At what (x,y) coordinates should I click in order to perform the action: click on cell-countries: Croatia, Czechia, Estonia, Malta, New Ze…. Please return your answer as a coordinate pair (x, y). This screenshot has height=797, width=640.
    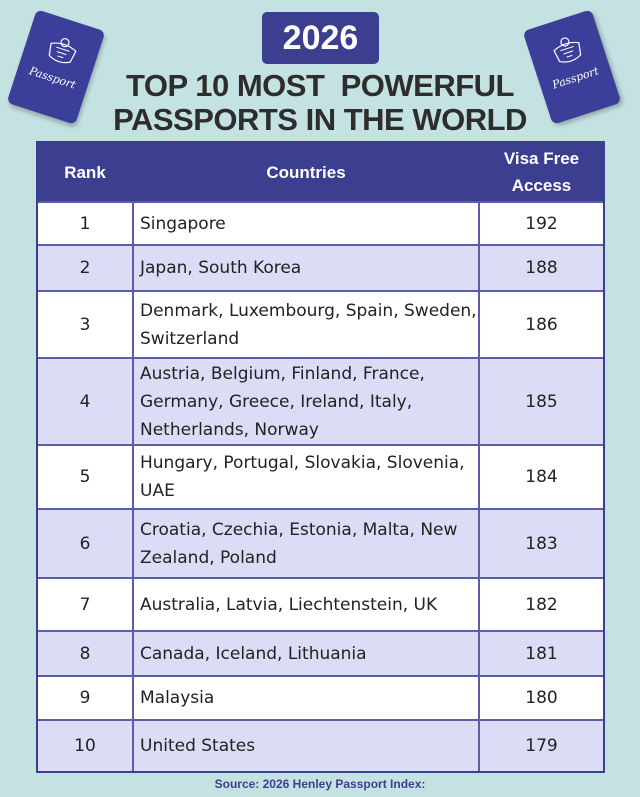
    Looking at the image, I should click on (306, 543).